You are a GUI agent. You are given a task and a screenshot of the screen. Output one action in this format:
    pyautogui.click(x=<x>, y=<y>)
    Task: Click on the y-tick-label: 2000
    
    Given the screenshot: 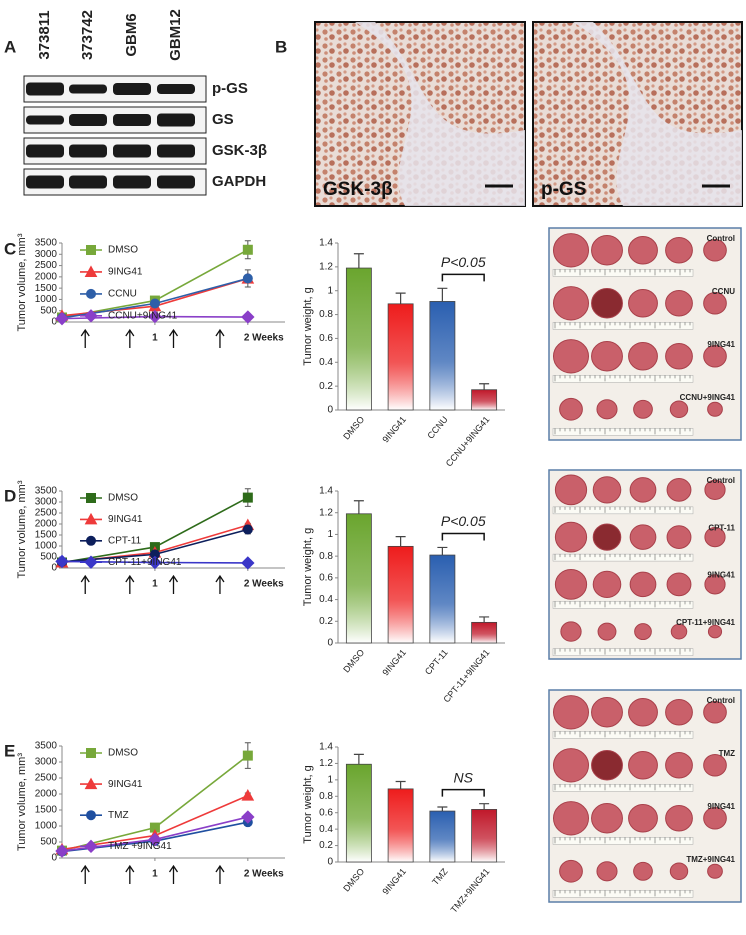 What is the action you would take?
    pyautogui.click(x=46, y=276)
    